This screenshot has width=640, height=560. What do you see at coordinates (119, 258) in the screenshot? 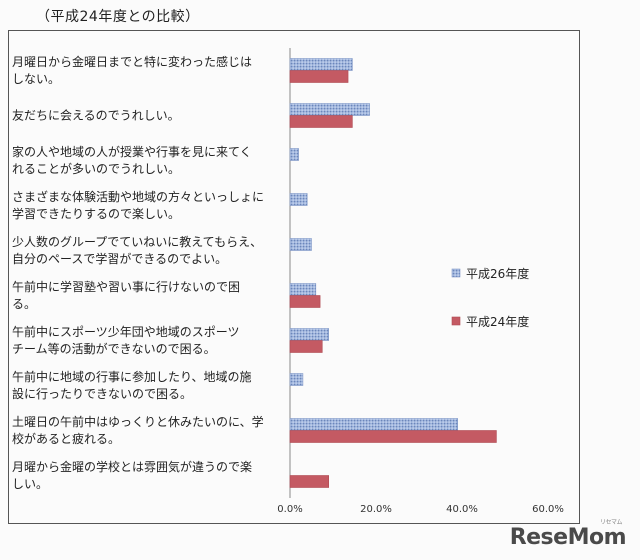
I see `category-label: 自分のペースで学習ができるのでよい。` at bounding box center [119, 258].